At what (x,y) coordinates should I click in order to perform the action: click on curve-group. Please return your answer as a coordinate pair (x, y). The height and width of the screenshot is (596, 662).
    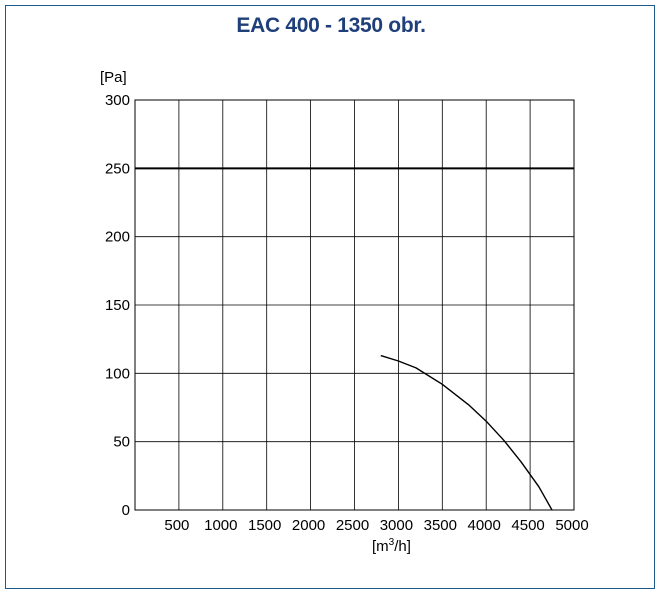
    Looking at the image, I should click on (466, 432).